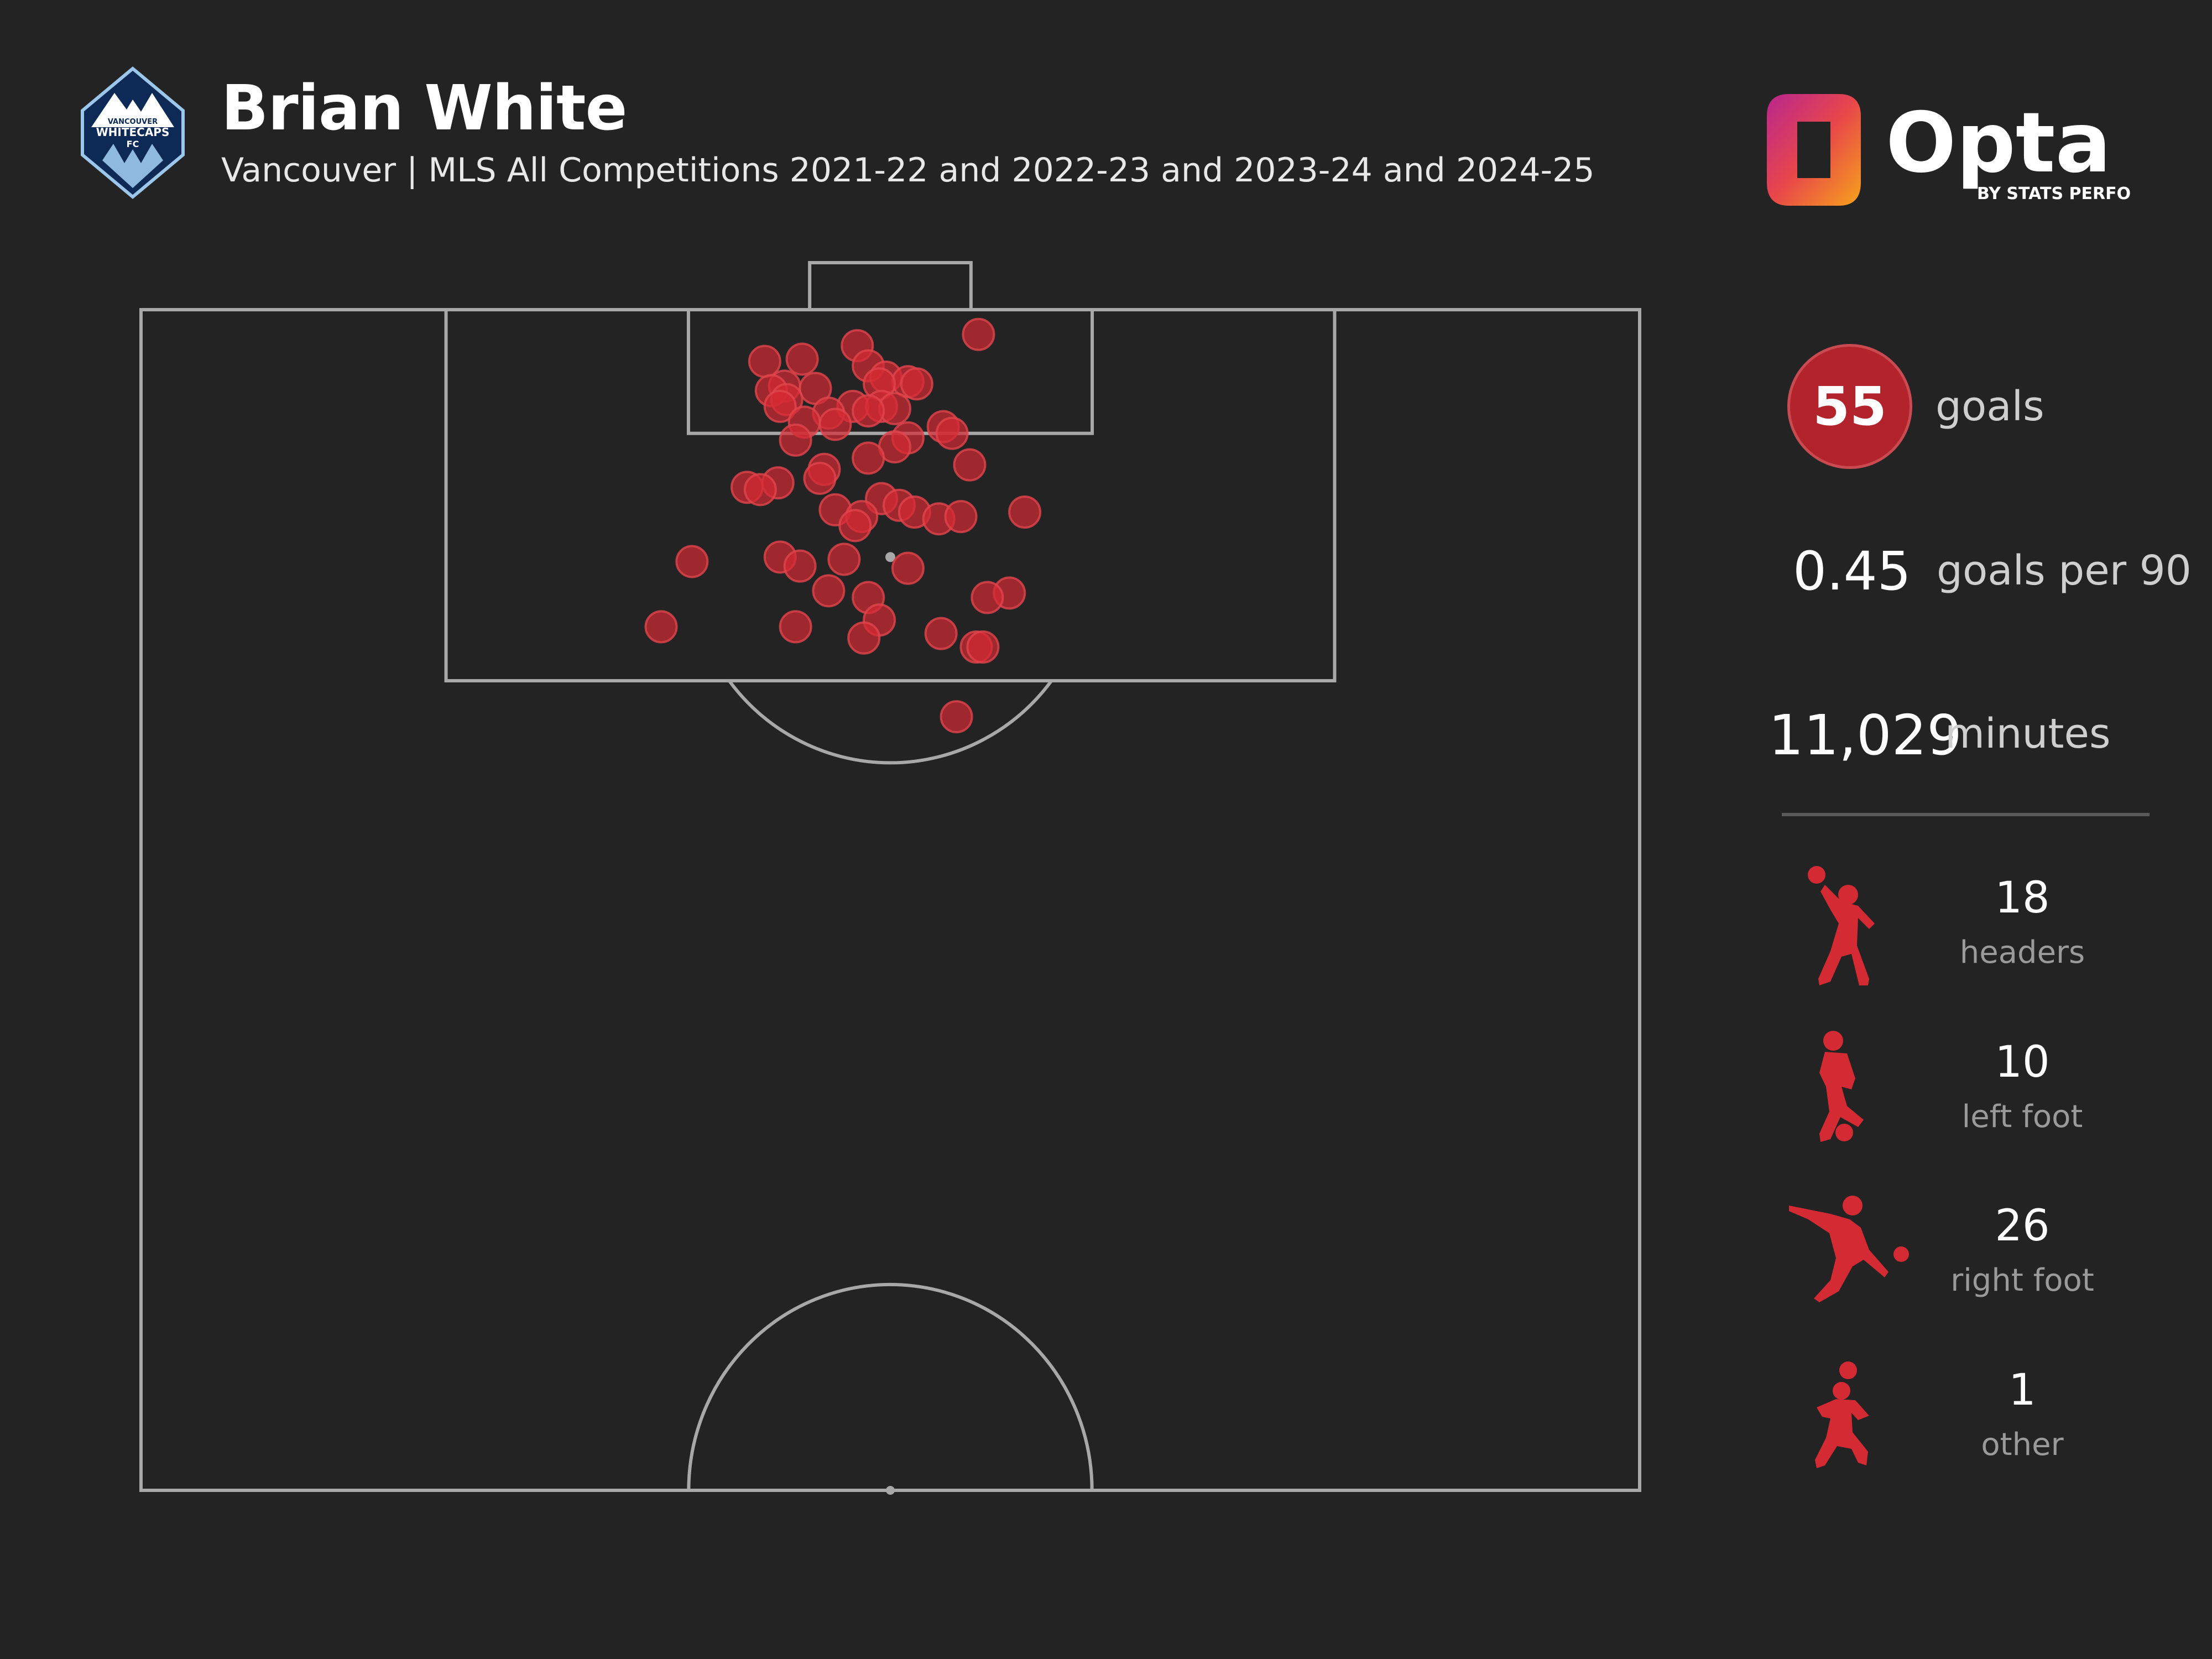 The height and width of the screenshot is (1659, 2212). What do you see at coordinates (2055, 194) in the screenshot?
I see `opta-tagline: BY STATS PERFORM` at bounding box center [2055, 194].